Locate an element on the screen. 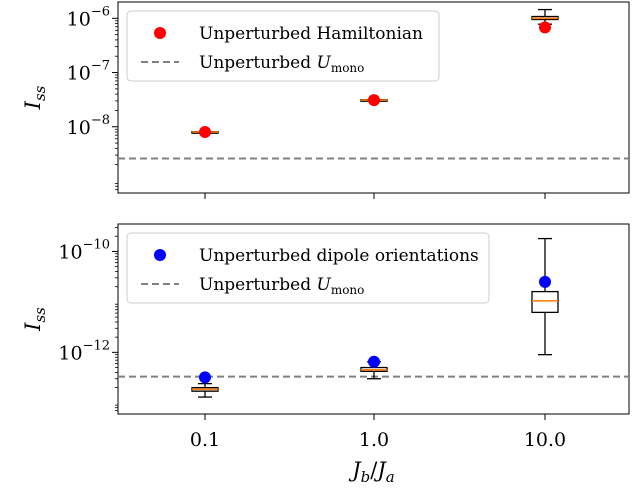 The image size is (642, 491). box-iqr is located at coordinates (545, 302).